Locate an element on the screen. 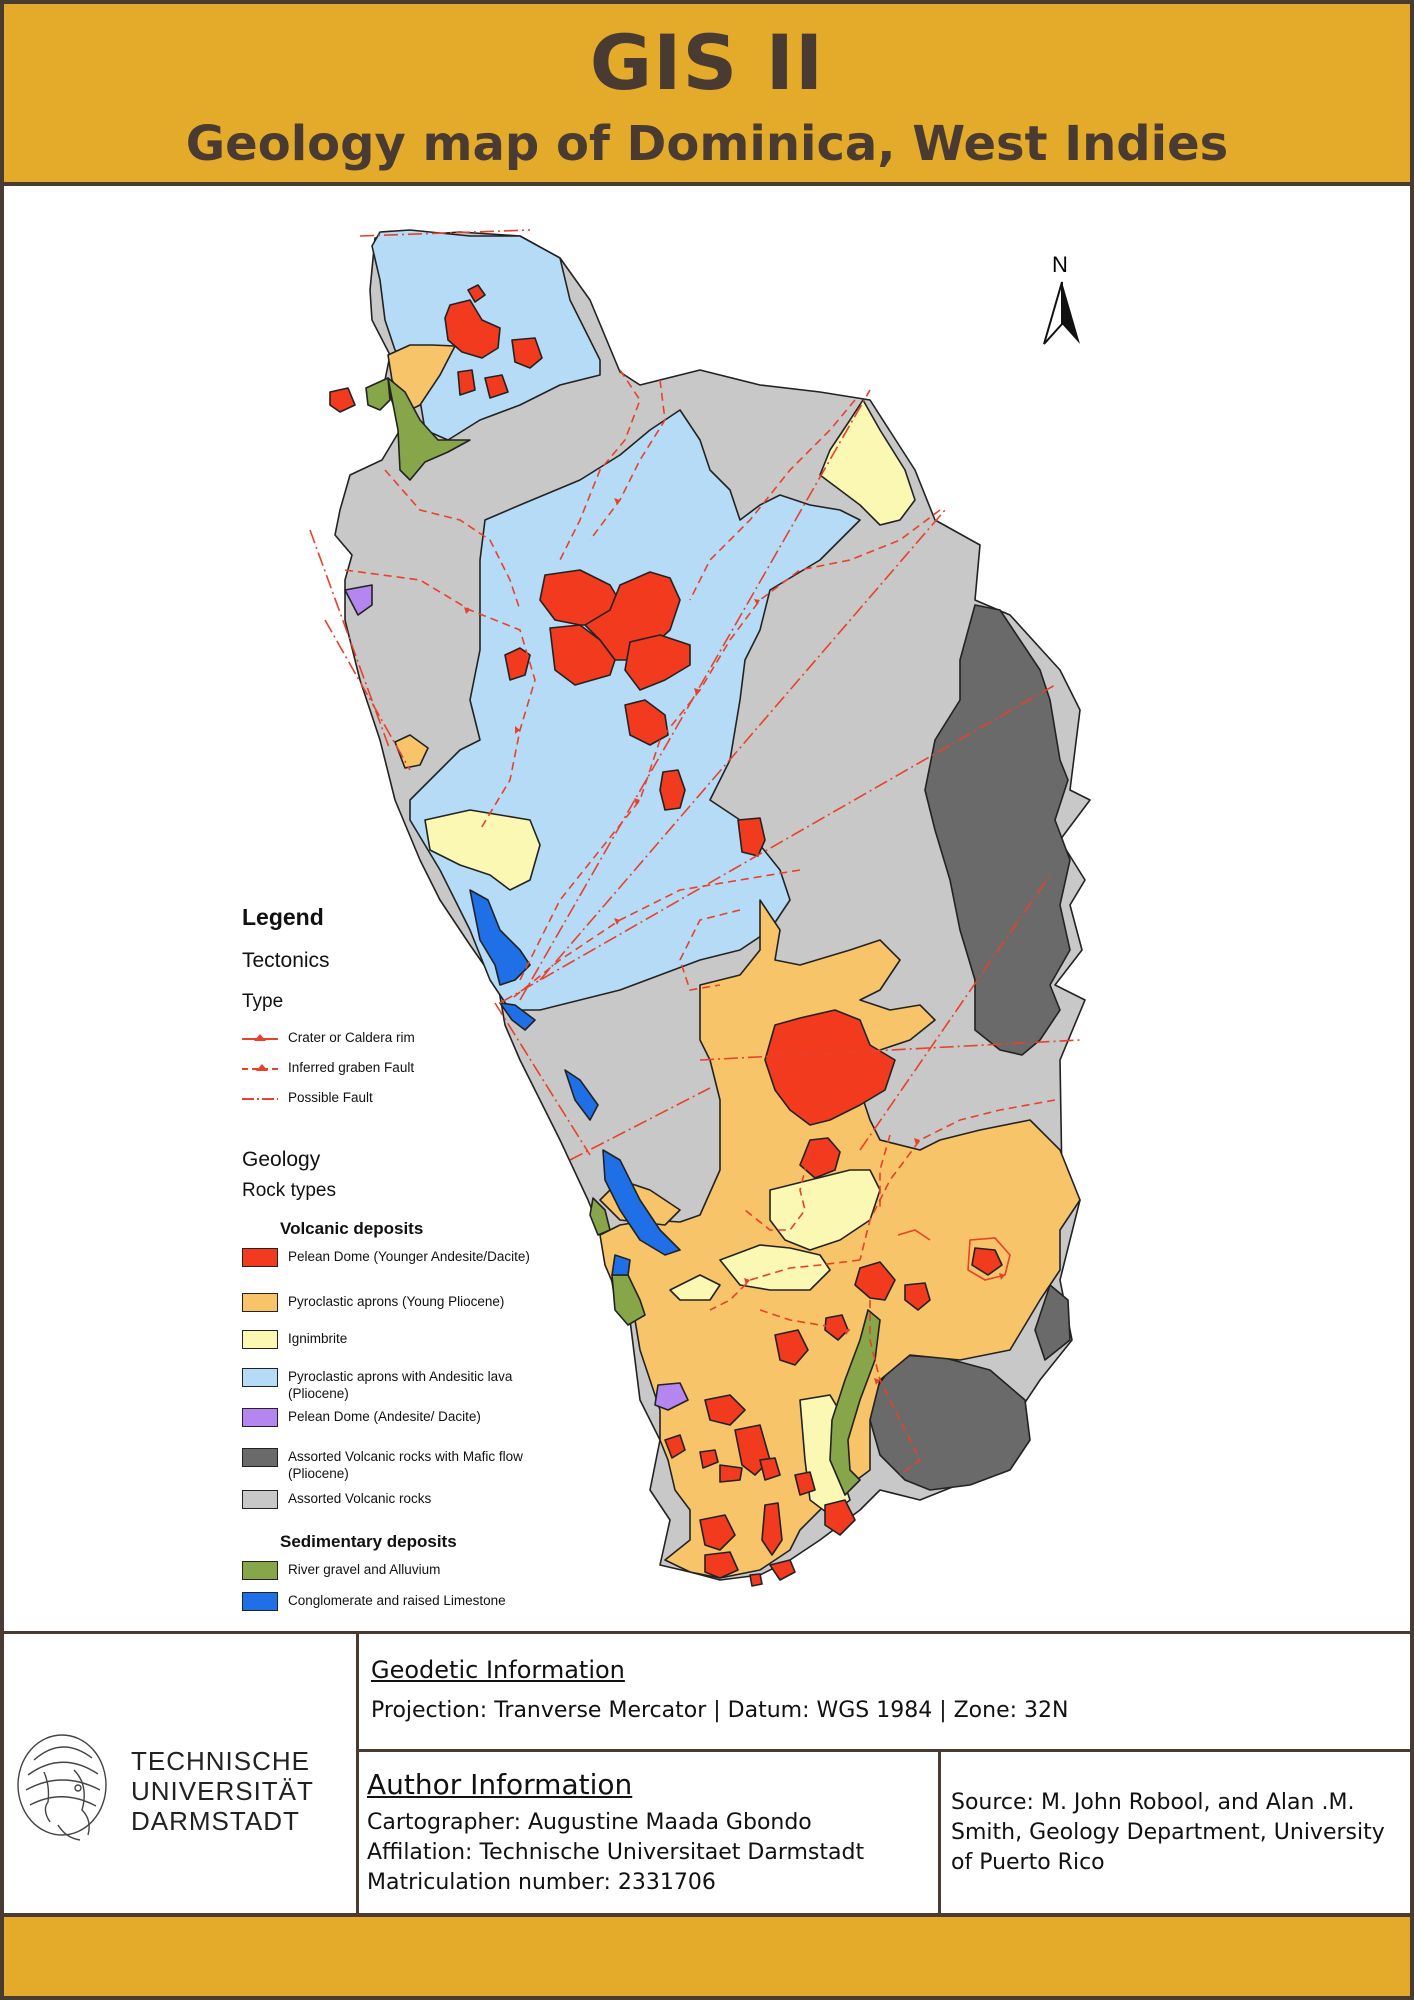  legend-item-pelean-andesite: Pelean Dome (Andesite/ Dacite) is located at coordinates (392, 1426).